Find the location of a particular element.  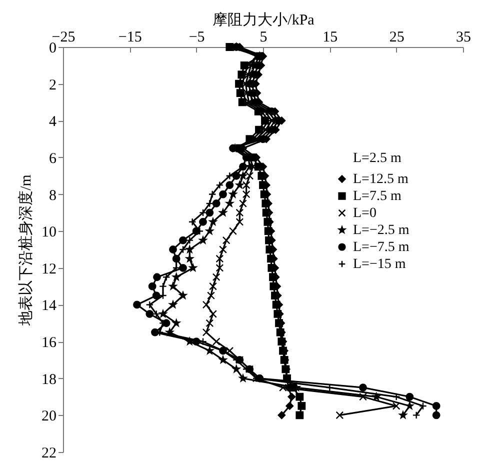

legend-label: L=−7.5 m is located at coordinates (381, 247).